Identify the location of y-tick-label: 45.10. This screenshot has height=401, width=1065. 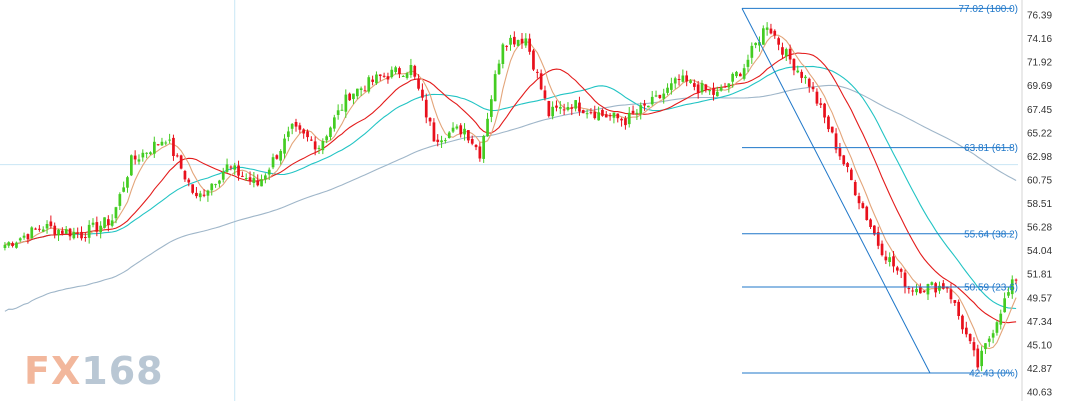
(1039, 345).